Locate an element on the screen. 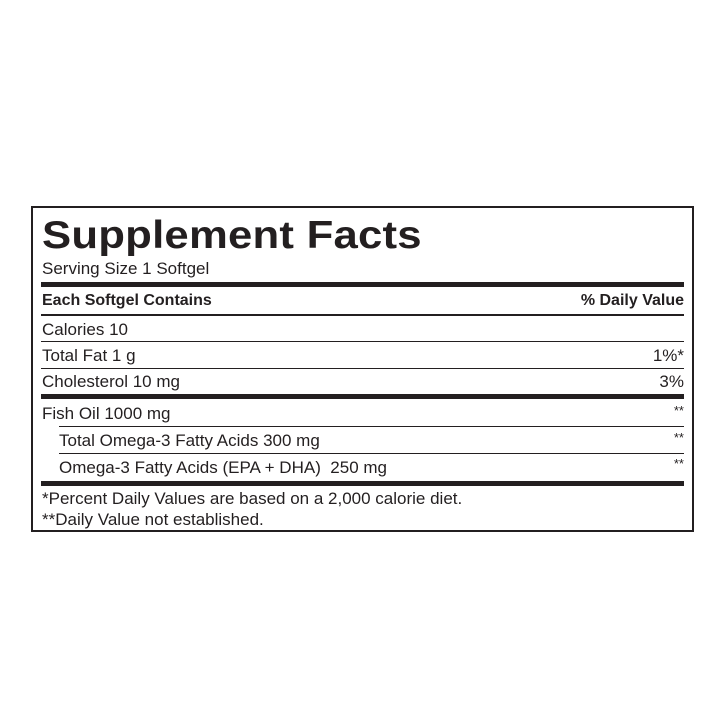 The height and width of the screenshot is (727, 727). row-label: Total Fat 1 g is located at coordinates (89, 355).